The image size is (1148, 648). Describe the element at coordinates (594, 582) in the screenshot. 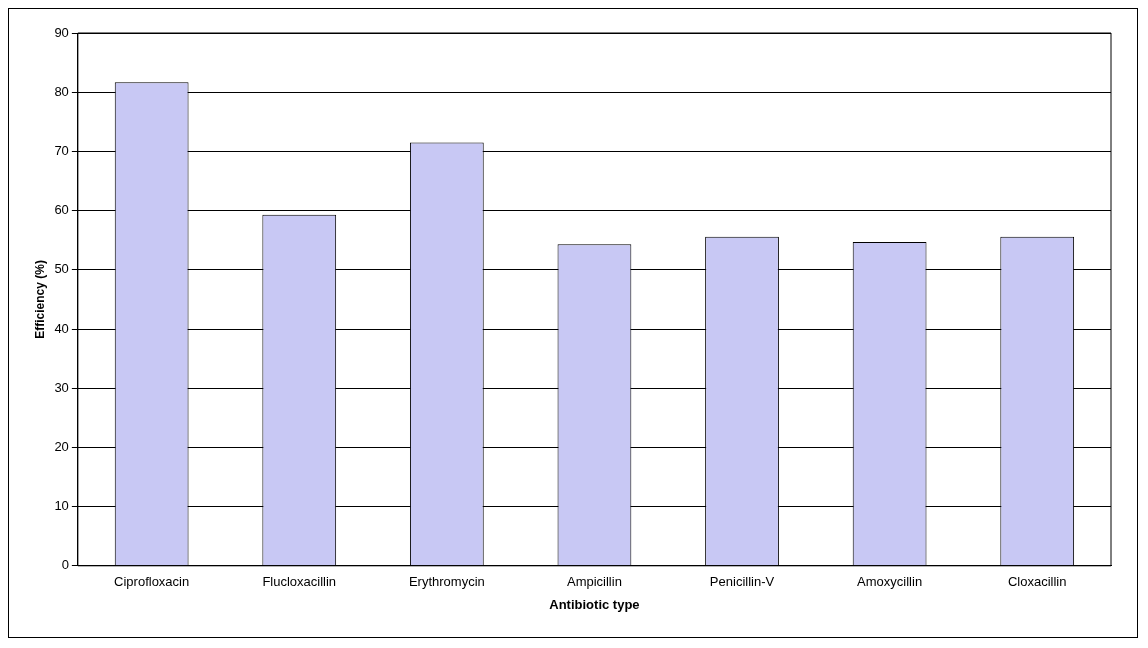

I see `x-tick-label: Ampicillin` at that location.